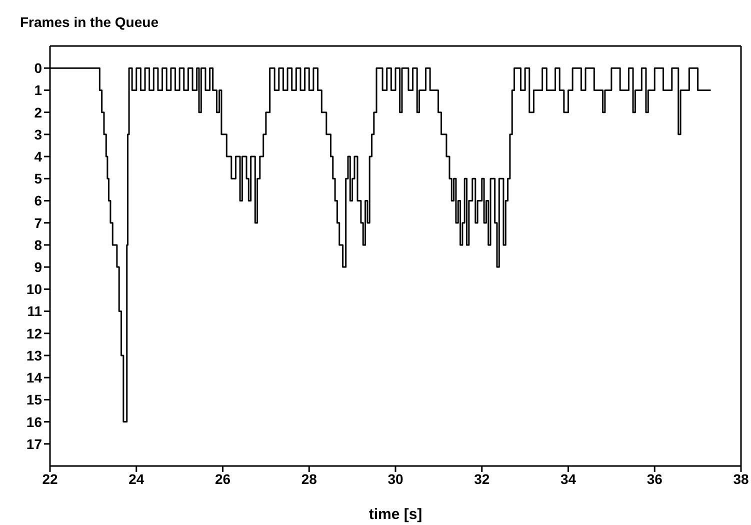  Describe the element at coordinates (395, 514) in the screenshot. I see `x-axis-title: time [s]` at that location.